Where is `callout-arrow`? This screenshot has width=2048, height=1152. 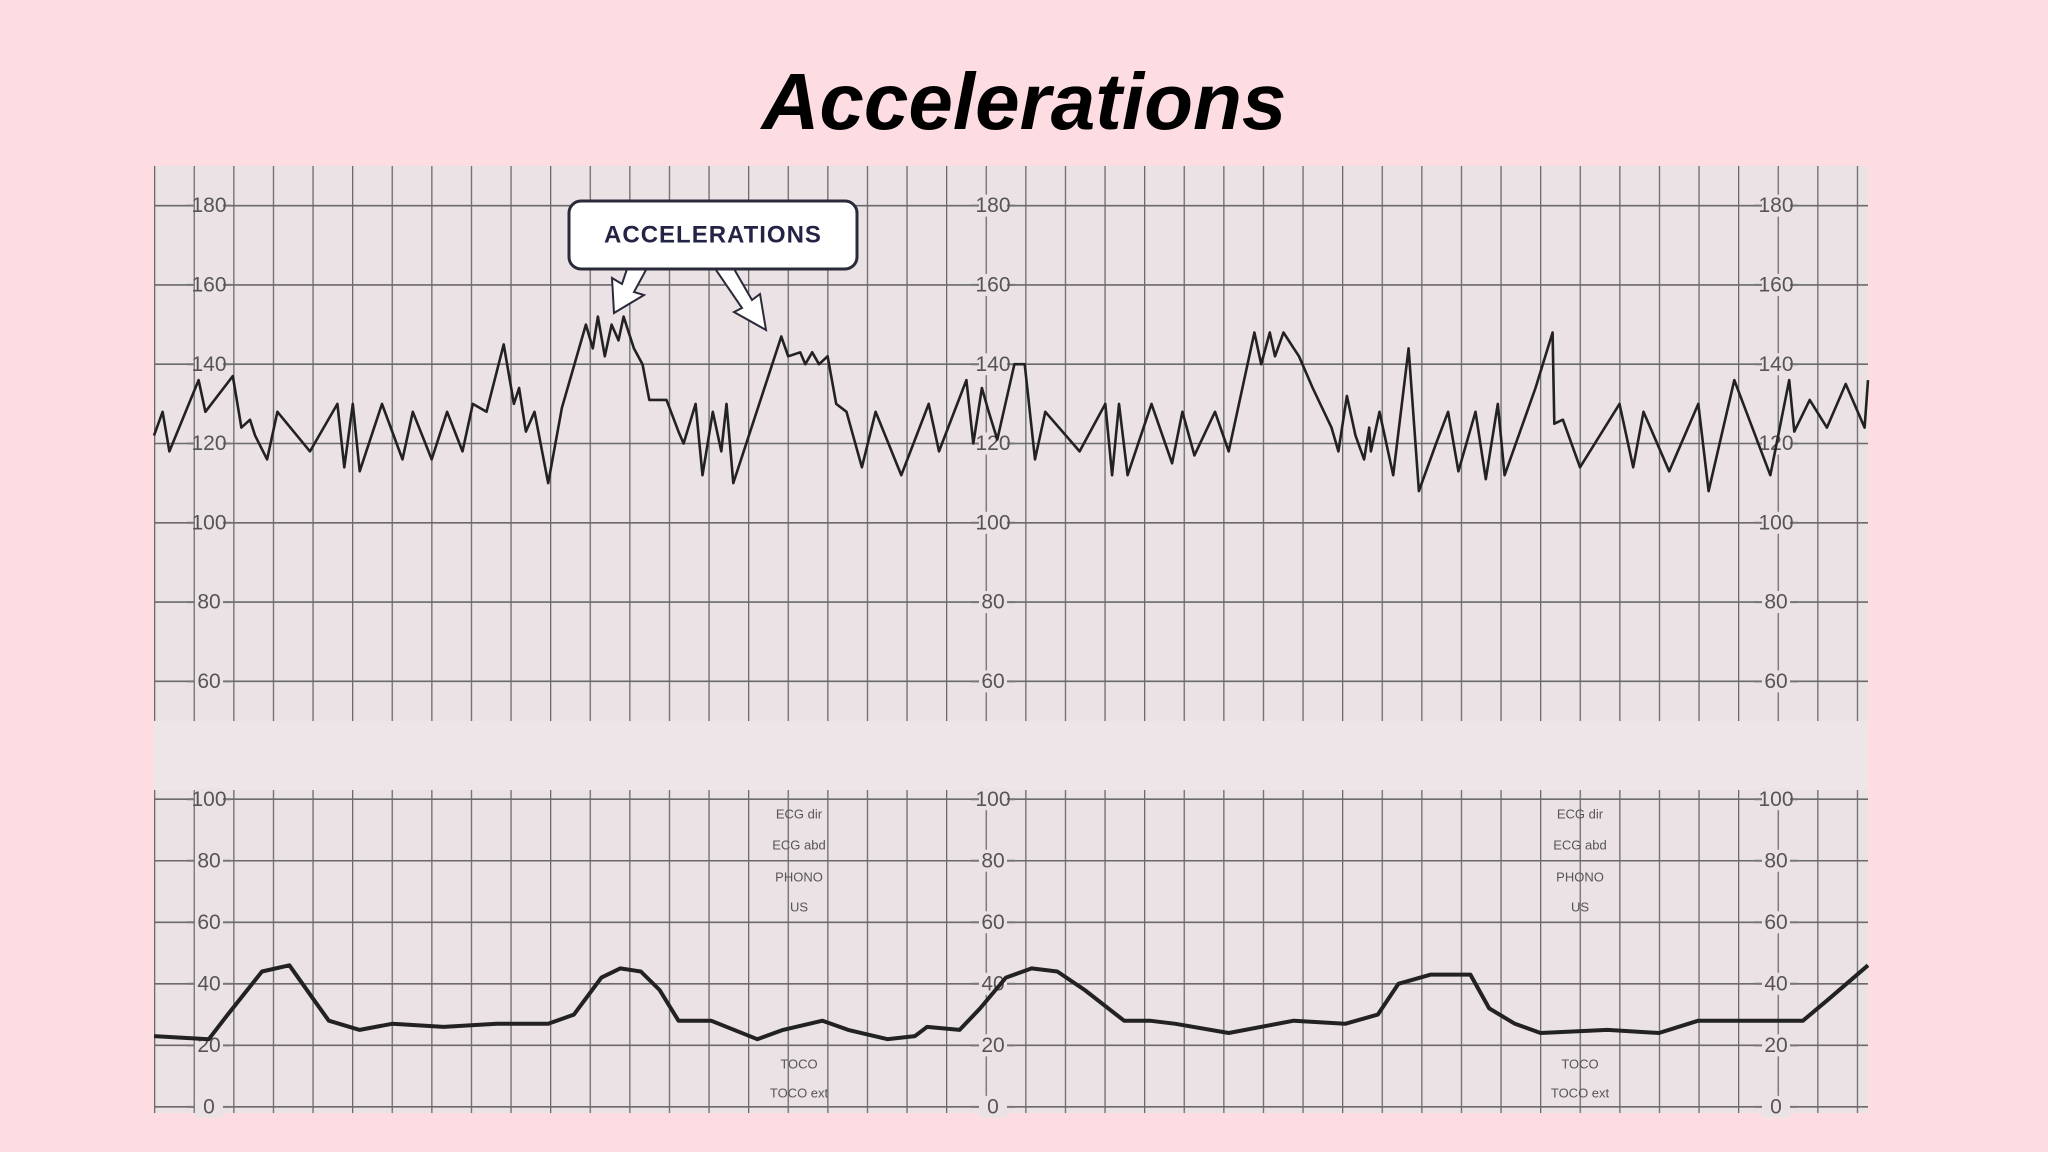
callout-arrow is located at coordinates (629, 289).